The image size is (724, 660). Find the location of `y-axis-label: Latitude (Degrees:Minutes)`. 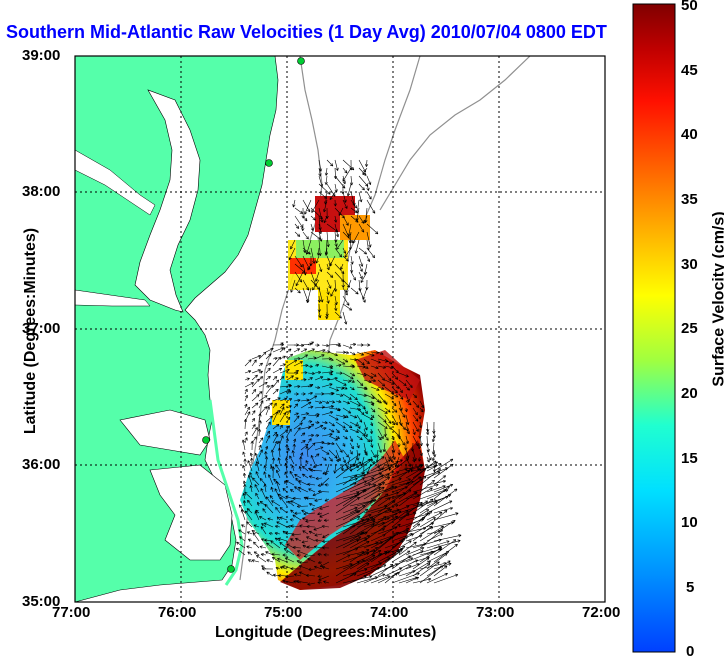

y-axis-label: Latitude (Degrees:Minutes) is located at coordinates (31, 331).